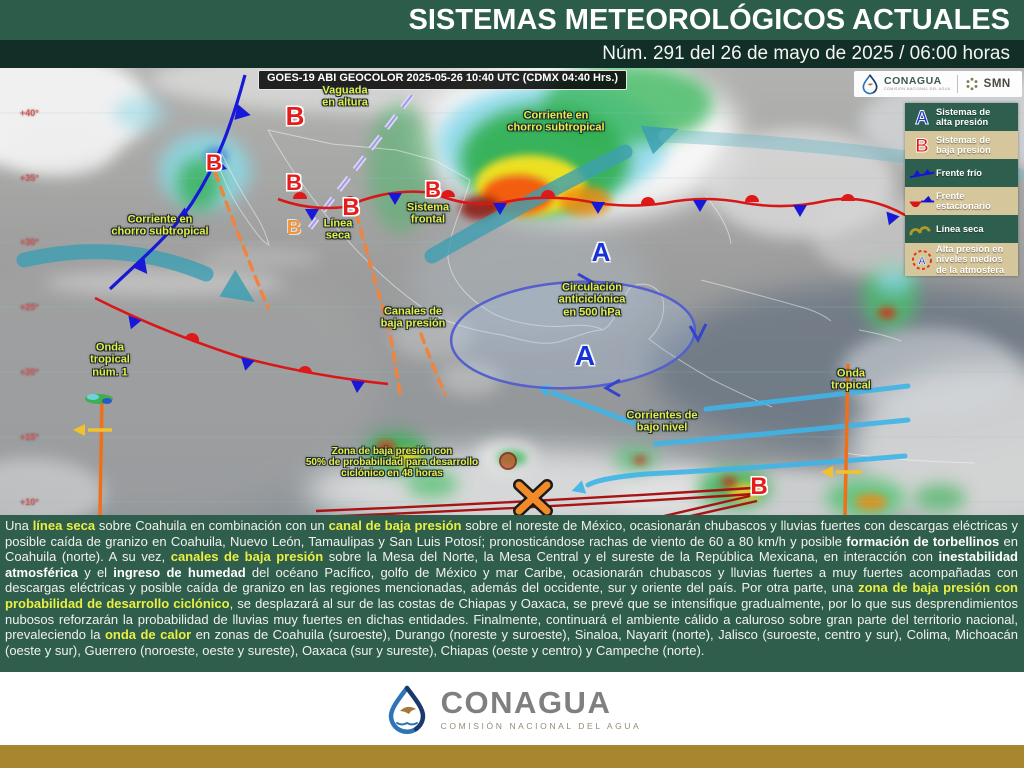  I want to click on forecast-segment: formación de torbellinos, so click(923, 541).